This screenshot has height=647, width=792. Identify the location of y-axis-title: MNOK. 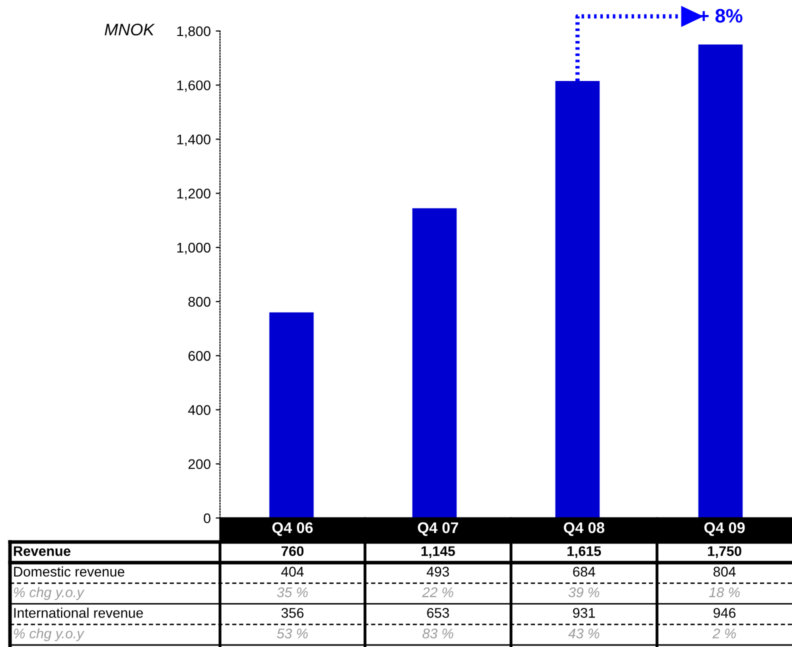
(129, 30).